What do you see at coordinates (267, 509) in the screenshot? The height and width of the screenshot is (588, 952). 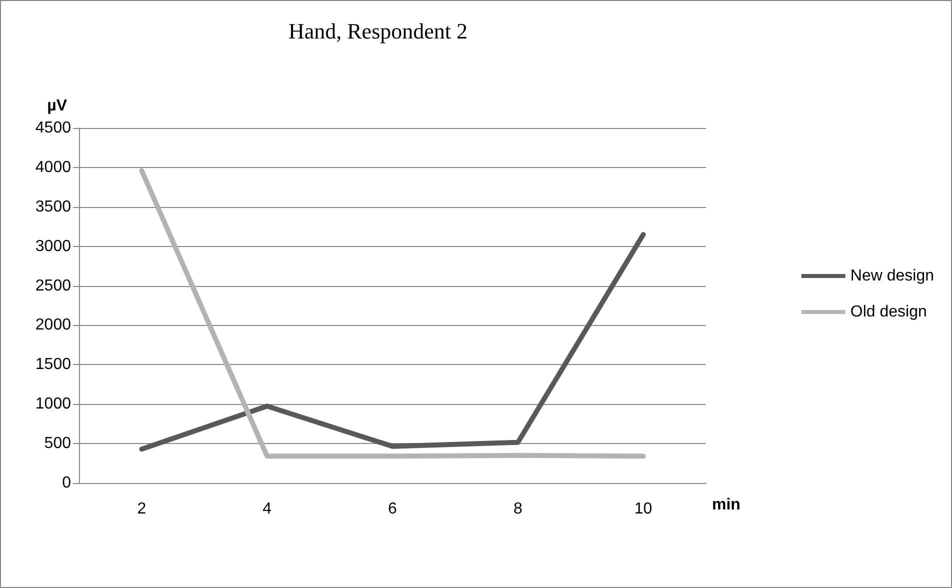 I see `x-tick-label: 4` at bounding box center [267, 509].